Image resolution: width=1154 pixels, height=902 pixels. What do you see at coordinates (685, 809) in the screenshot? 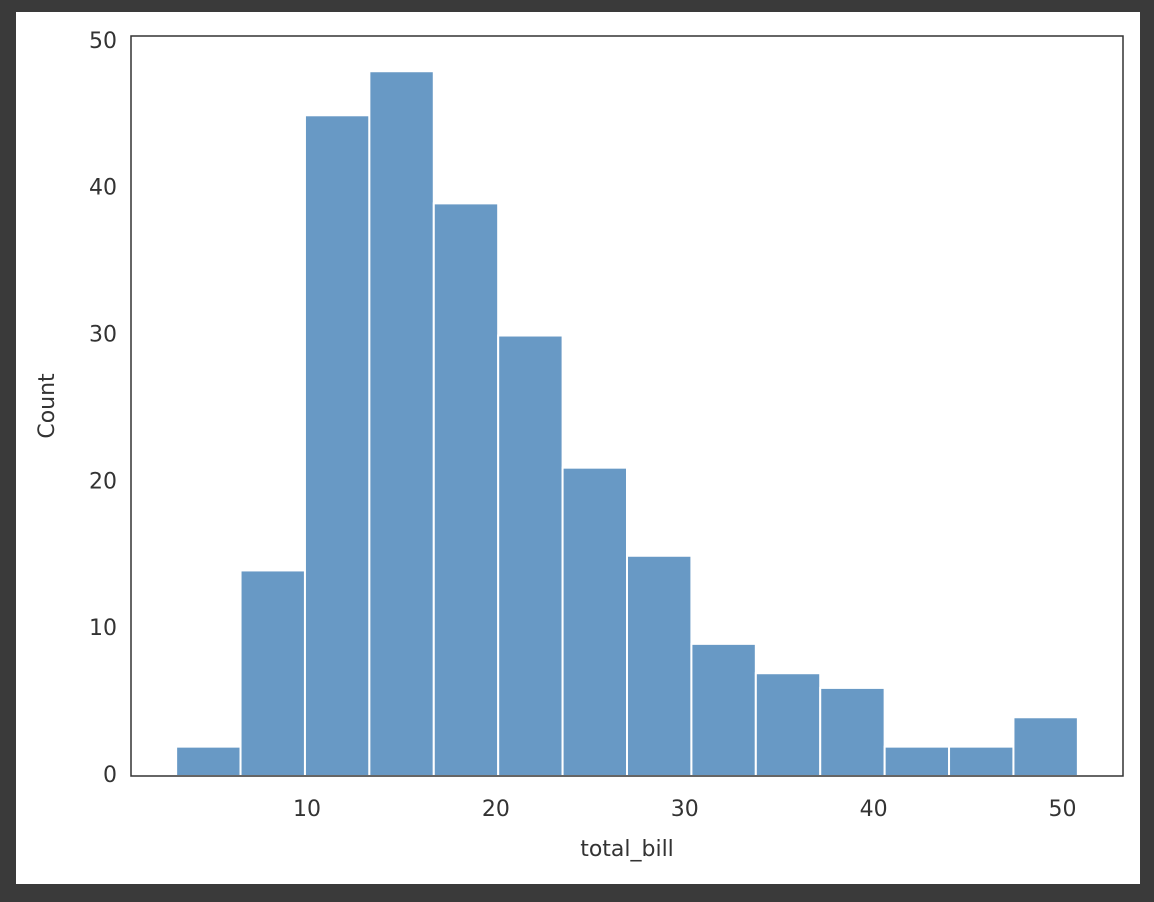
I see `x-tick-label: 30` at bounding box center [685, 809].